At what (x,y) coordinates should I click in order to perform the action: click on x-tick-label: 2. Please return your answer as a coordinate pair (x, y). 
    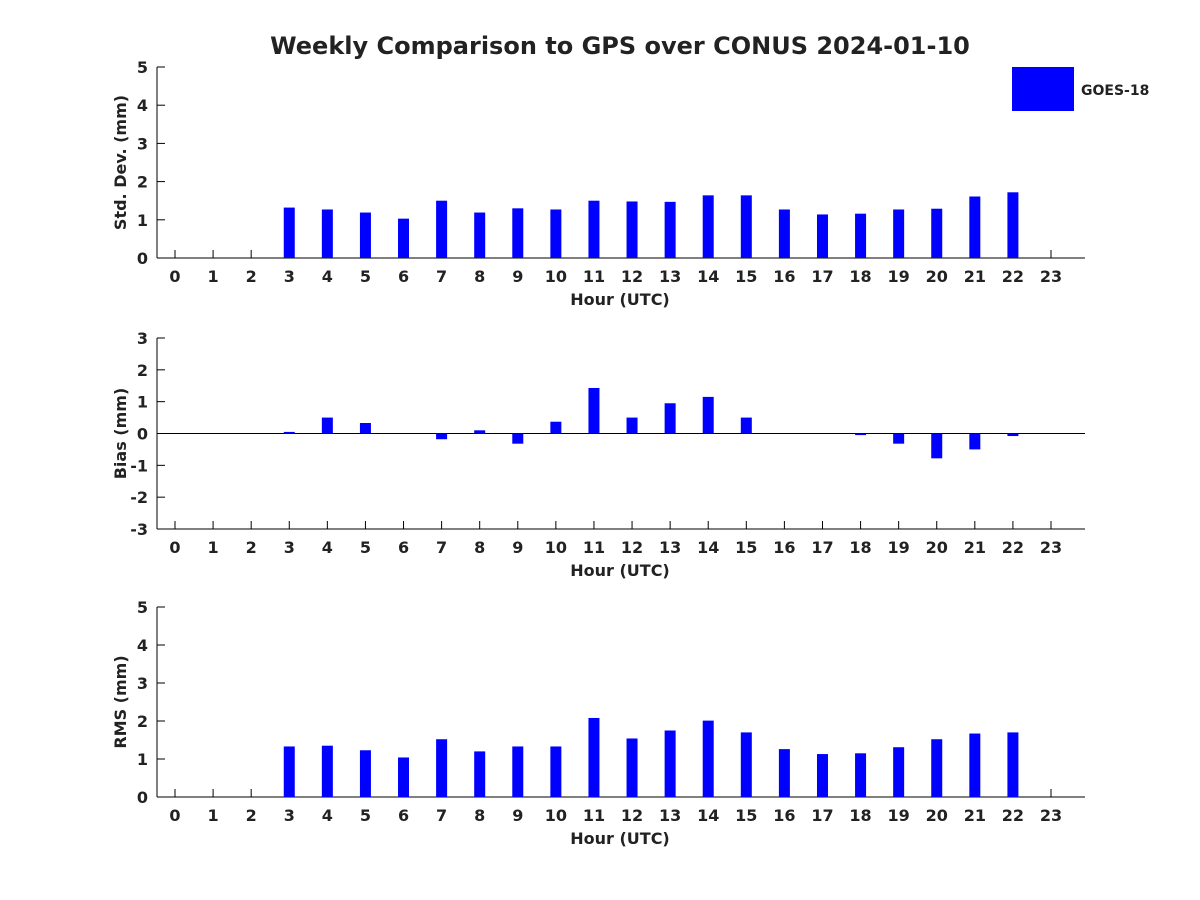
    Looking at the image, I should click on (251, 815).